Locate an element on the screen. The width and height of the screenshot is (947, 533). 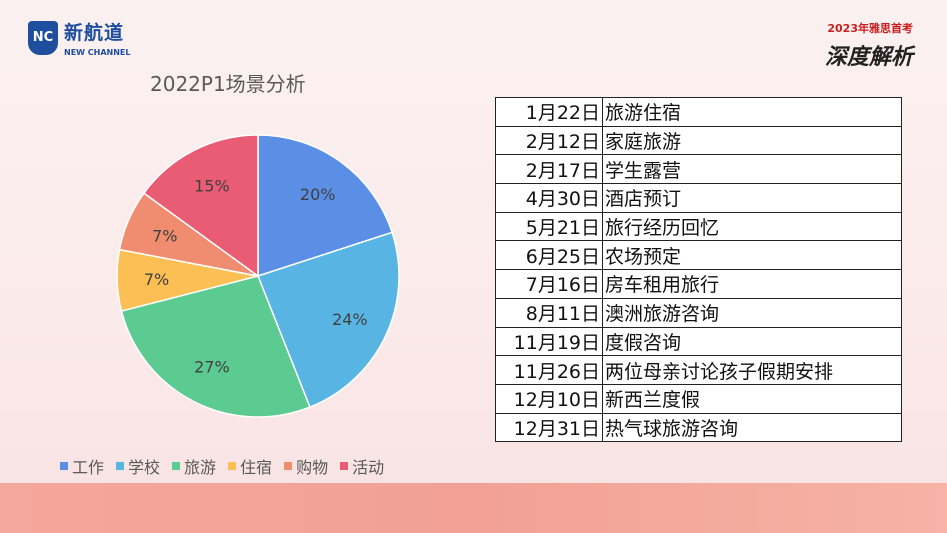
pie-label-工作: 20% is located at coordinates (318, 194).